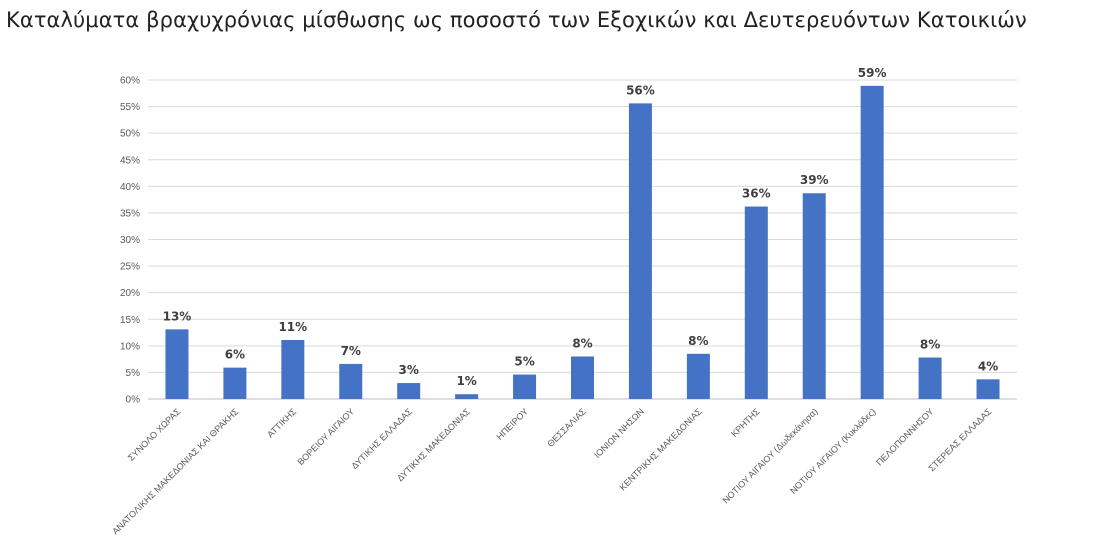 The width and height of the screenshot is (1102, 558). I want to click on data-label: 5%, so click(524, 362).